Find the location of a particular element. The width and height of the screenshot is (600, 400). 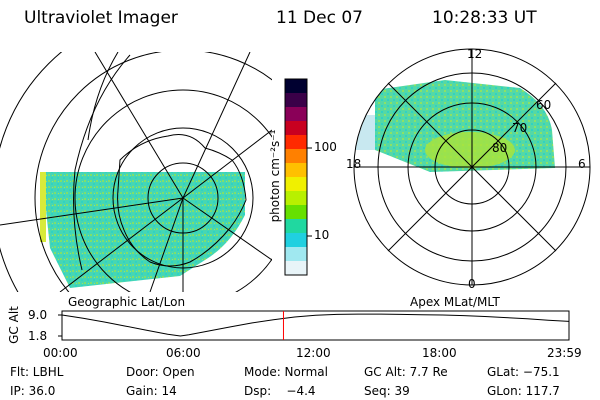

colorbar-label: photon cm⁻²s⁻¹ is located at coordinates (275, 176).